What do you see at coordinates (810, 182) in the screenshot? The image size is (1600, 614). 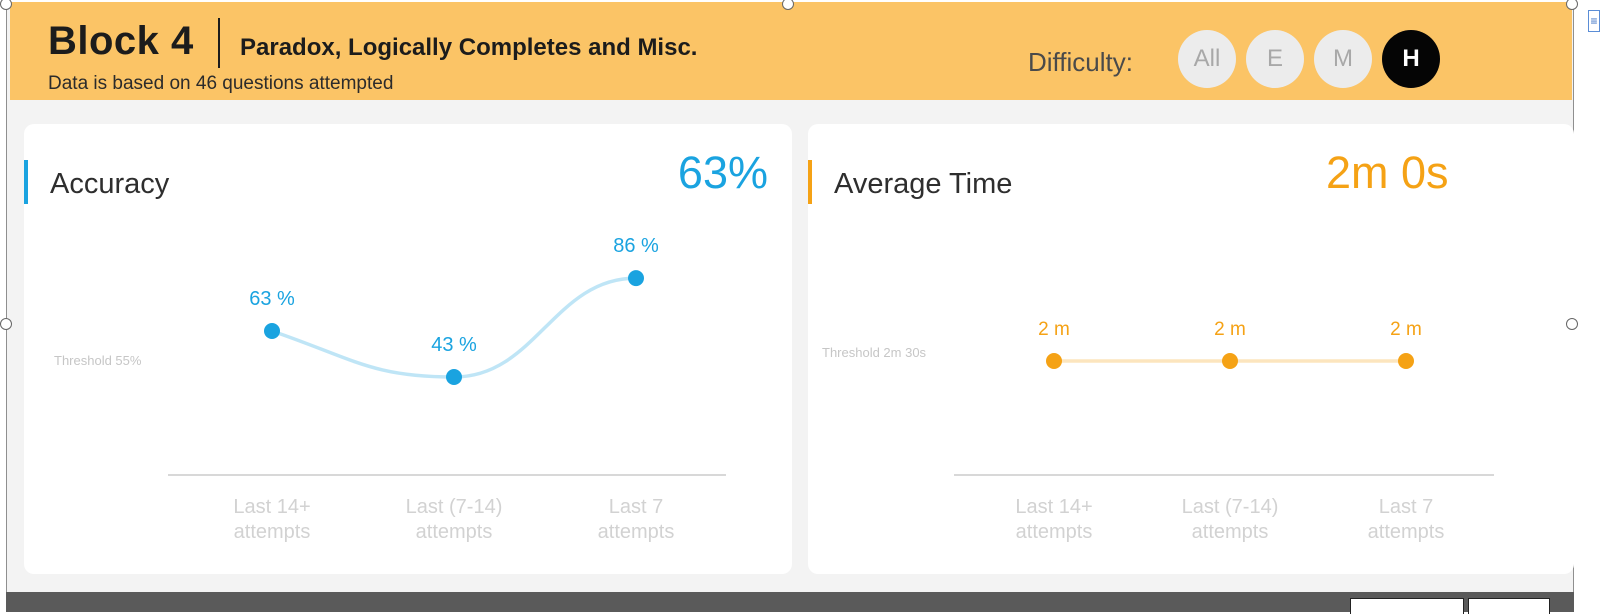 I see `time-accent-bar` at bounding box center [810, 182].